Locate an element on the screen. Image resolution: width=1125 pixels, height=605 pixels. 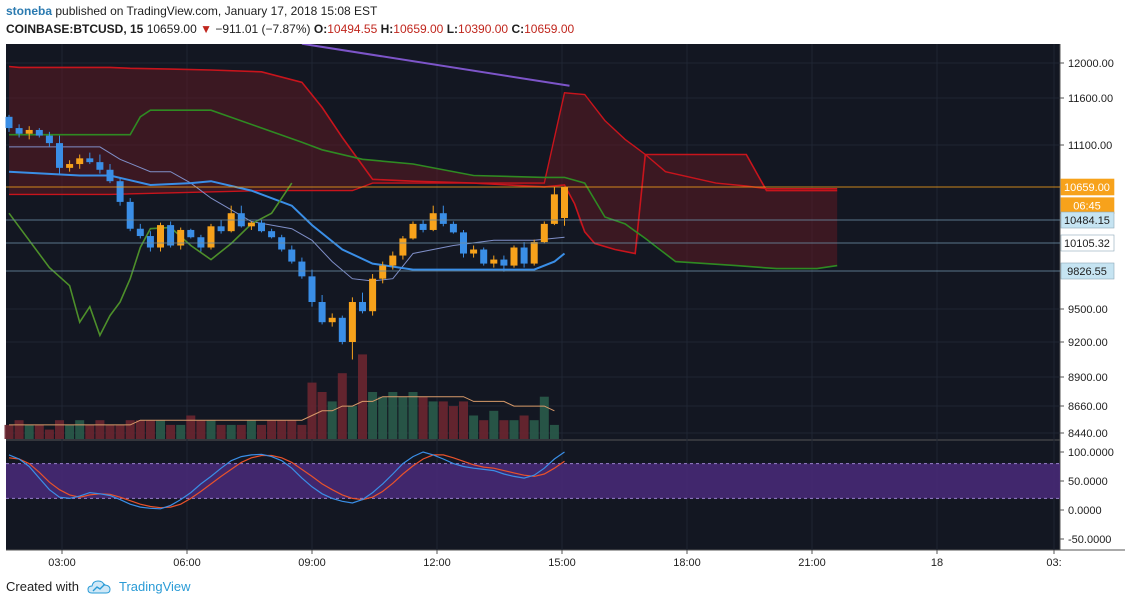
x-tick-label: 09:00 is located at coordinates (312, 563).